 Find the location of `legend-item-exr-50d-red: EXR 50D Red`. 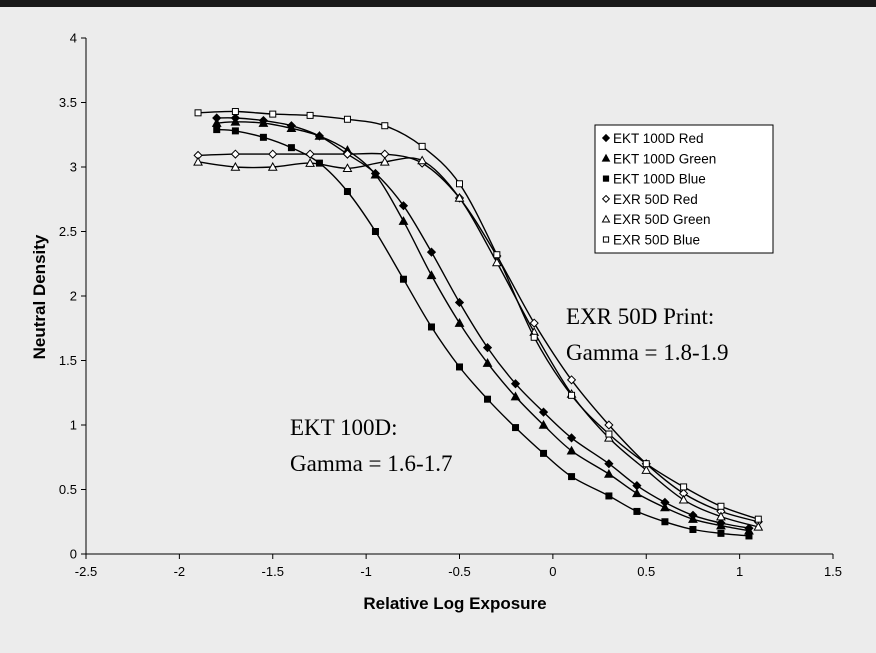

legend-item-exr-50d-red: EXR 50D Red is located at coordinates (649, 199).